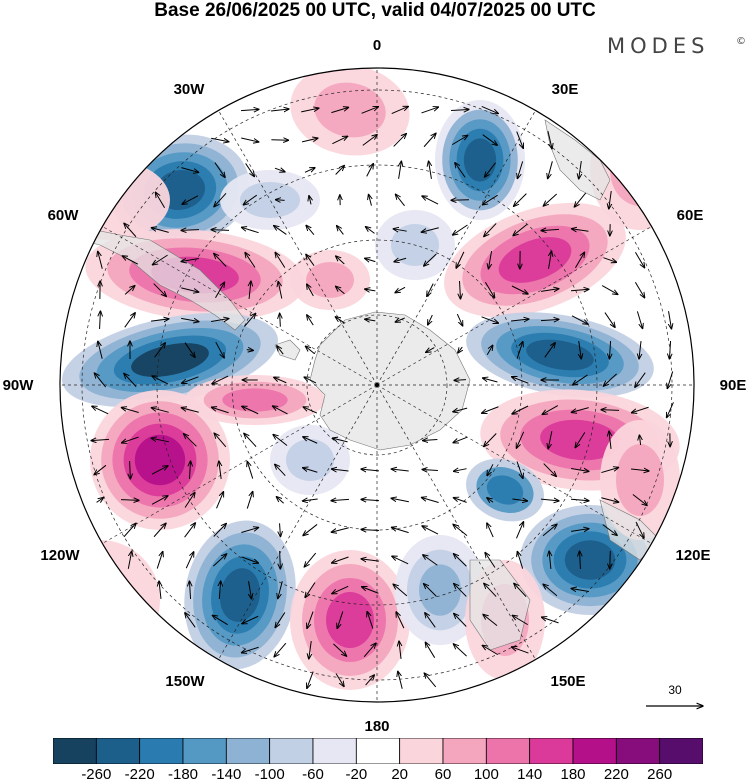 Image resolution: width=750 pixels, height=783 pixels. Describe the element at coordinates (63, 215) in the screenshot. I see `lon-label-60w: 60W` at that location.